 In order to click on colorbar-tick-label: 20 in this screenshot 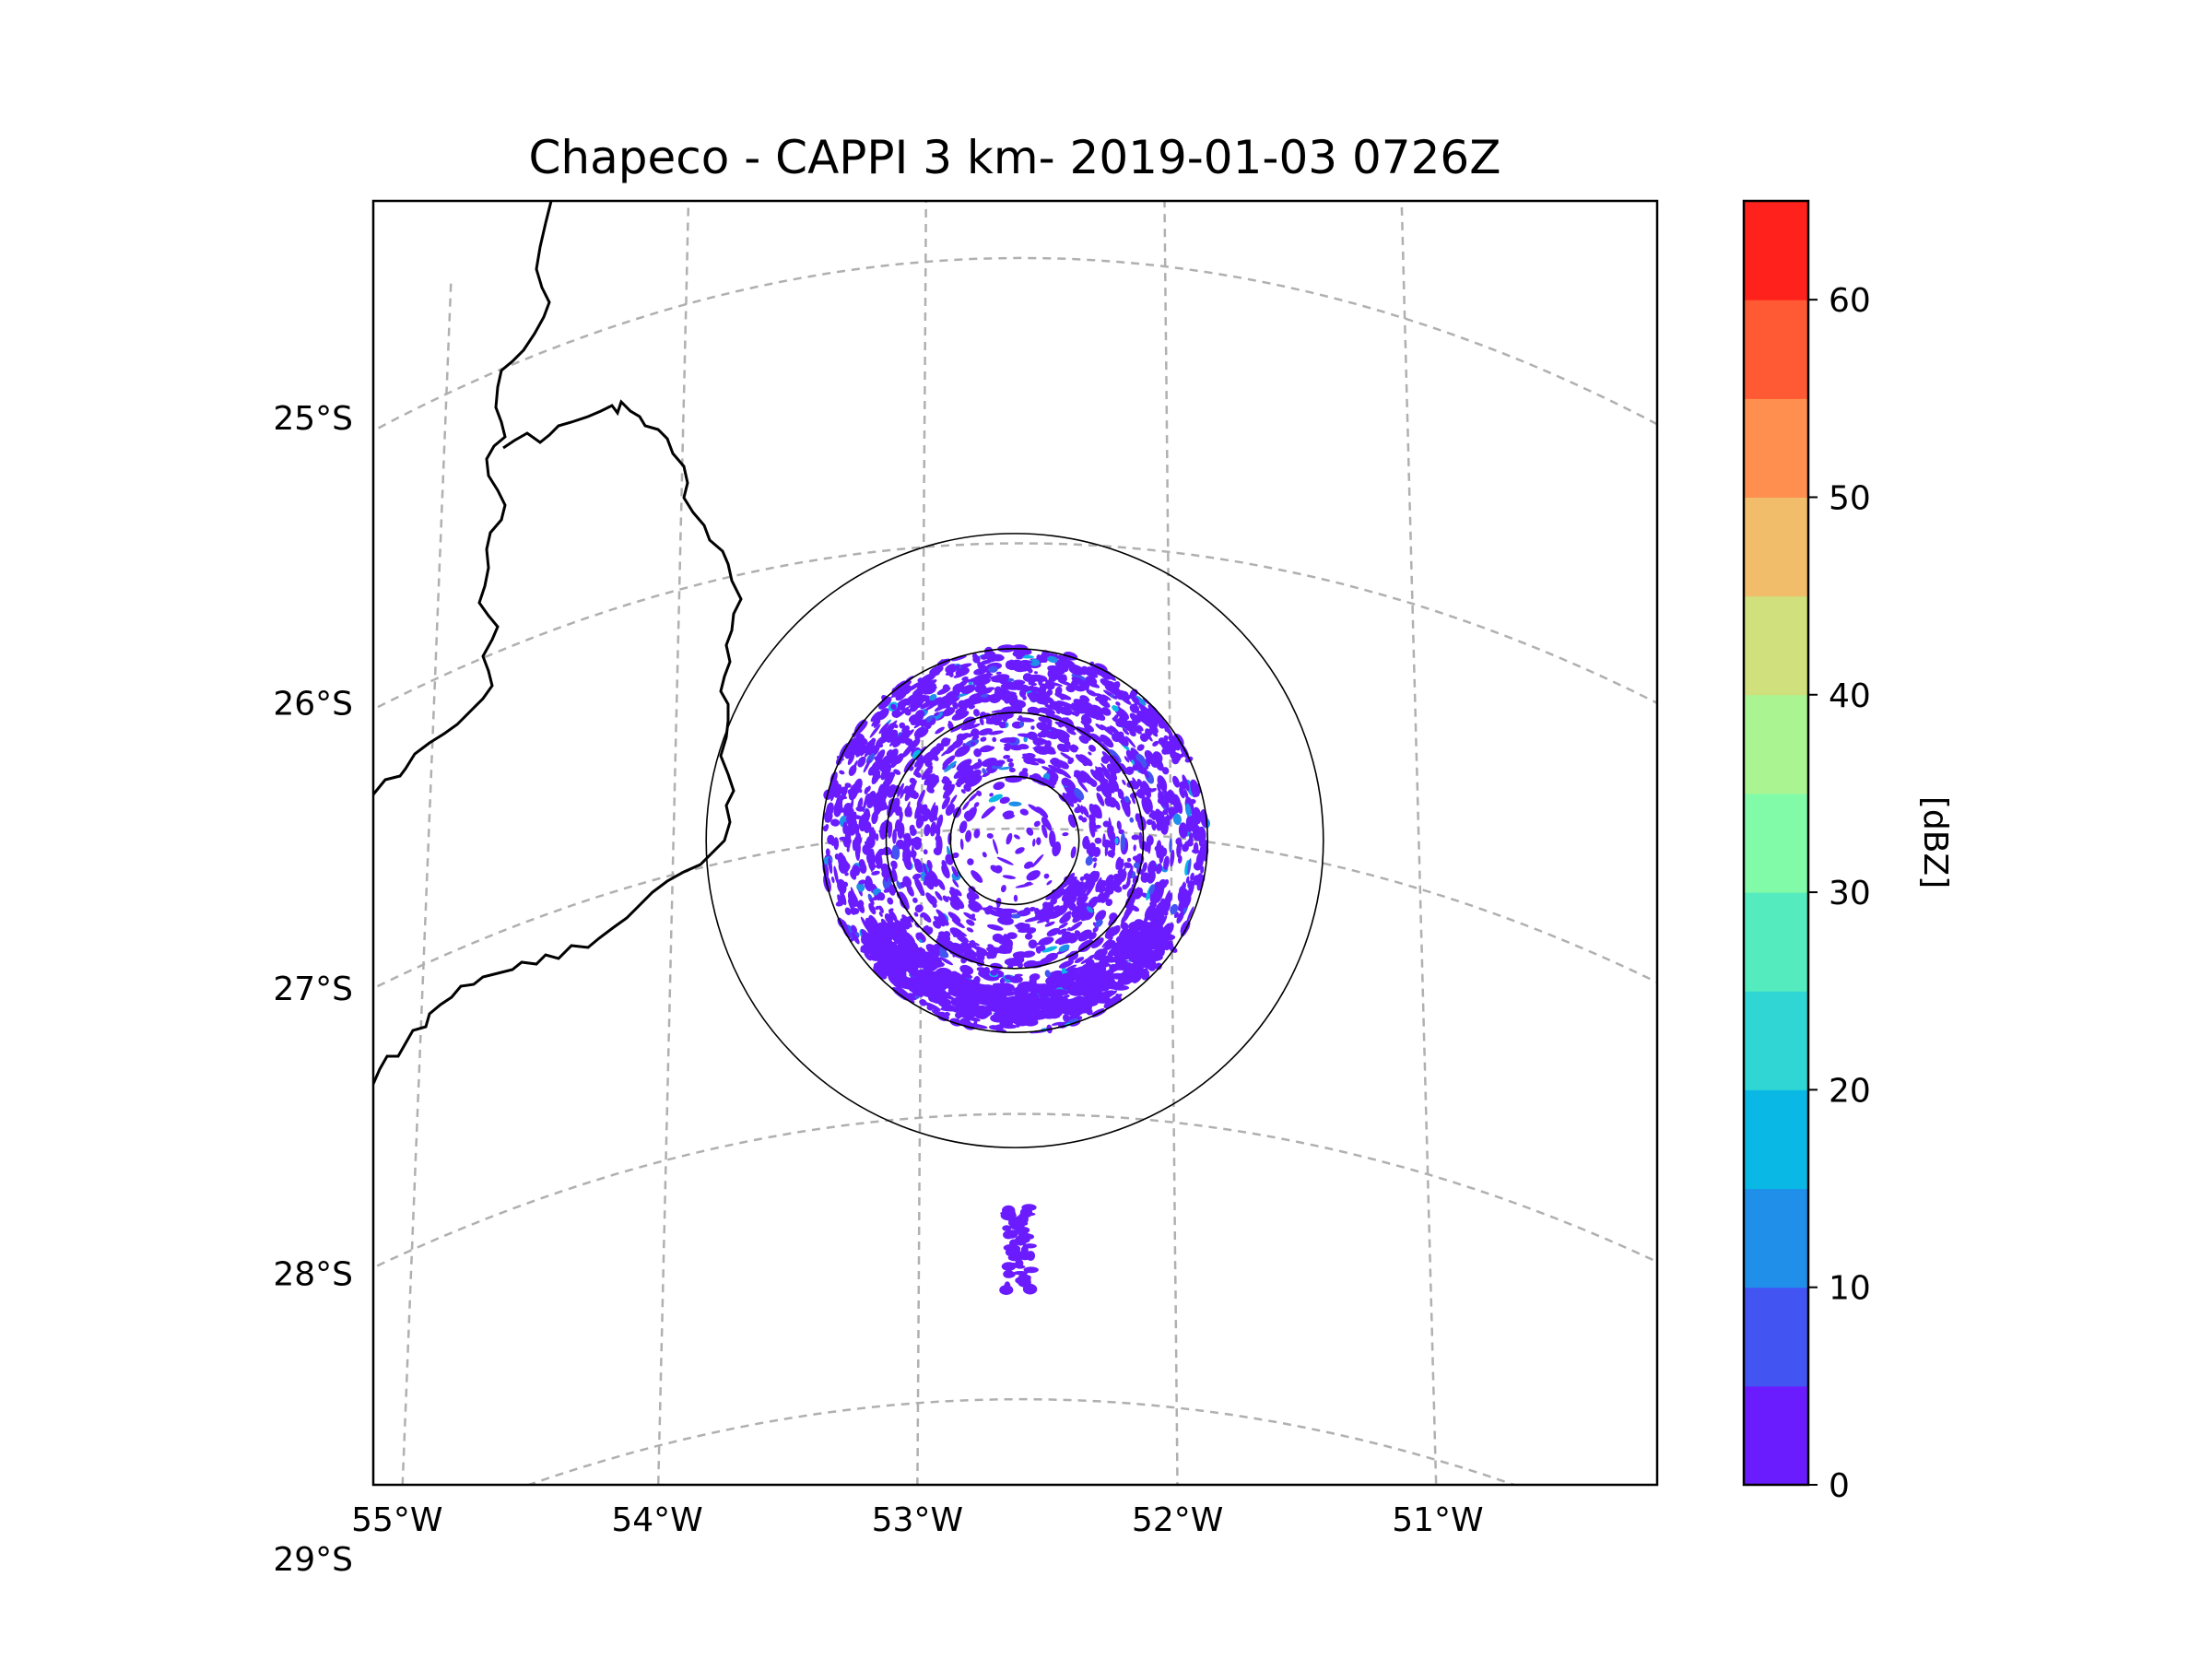, I will do `click(1850, 1091)`.